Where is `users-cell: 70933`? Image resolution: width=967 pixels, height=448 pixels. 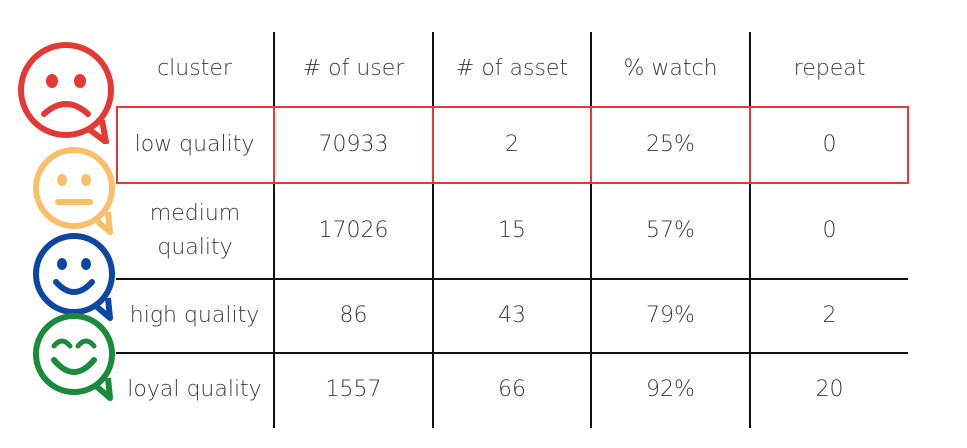 users-cell: 70933 is located at coordinates (353, 144).